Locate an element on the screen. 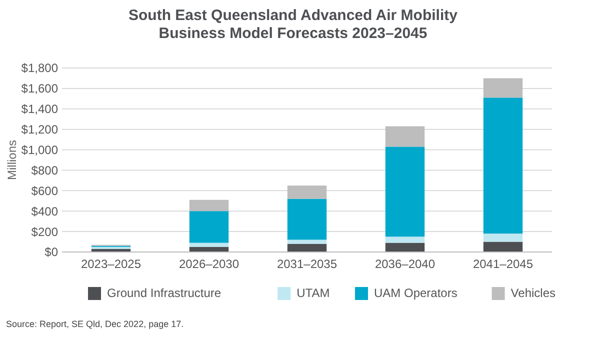 This screenshot has height=345, width=602. x-tick-label: 2031–2035 is located at coordinates (307, 264).